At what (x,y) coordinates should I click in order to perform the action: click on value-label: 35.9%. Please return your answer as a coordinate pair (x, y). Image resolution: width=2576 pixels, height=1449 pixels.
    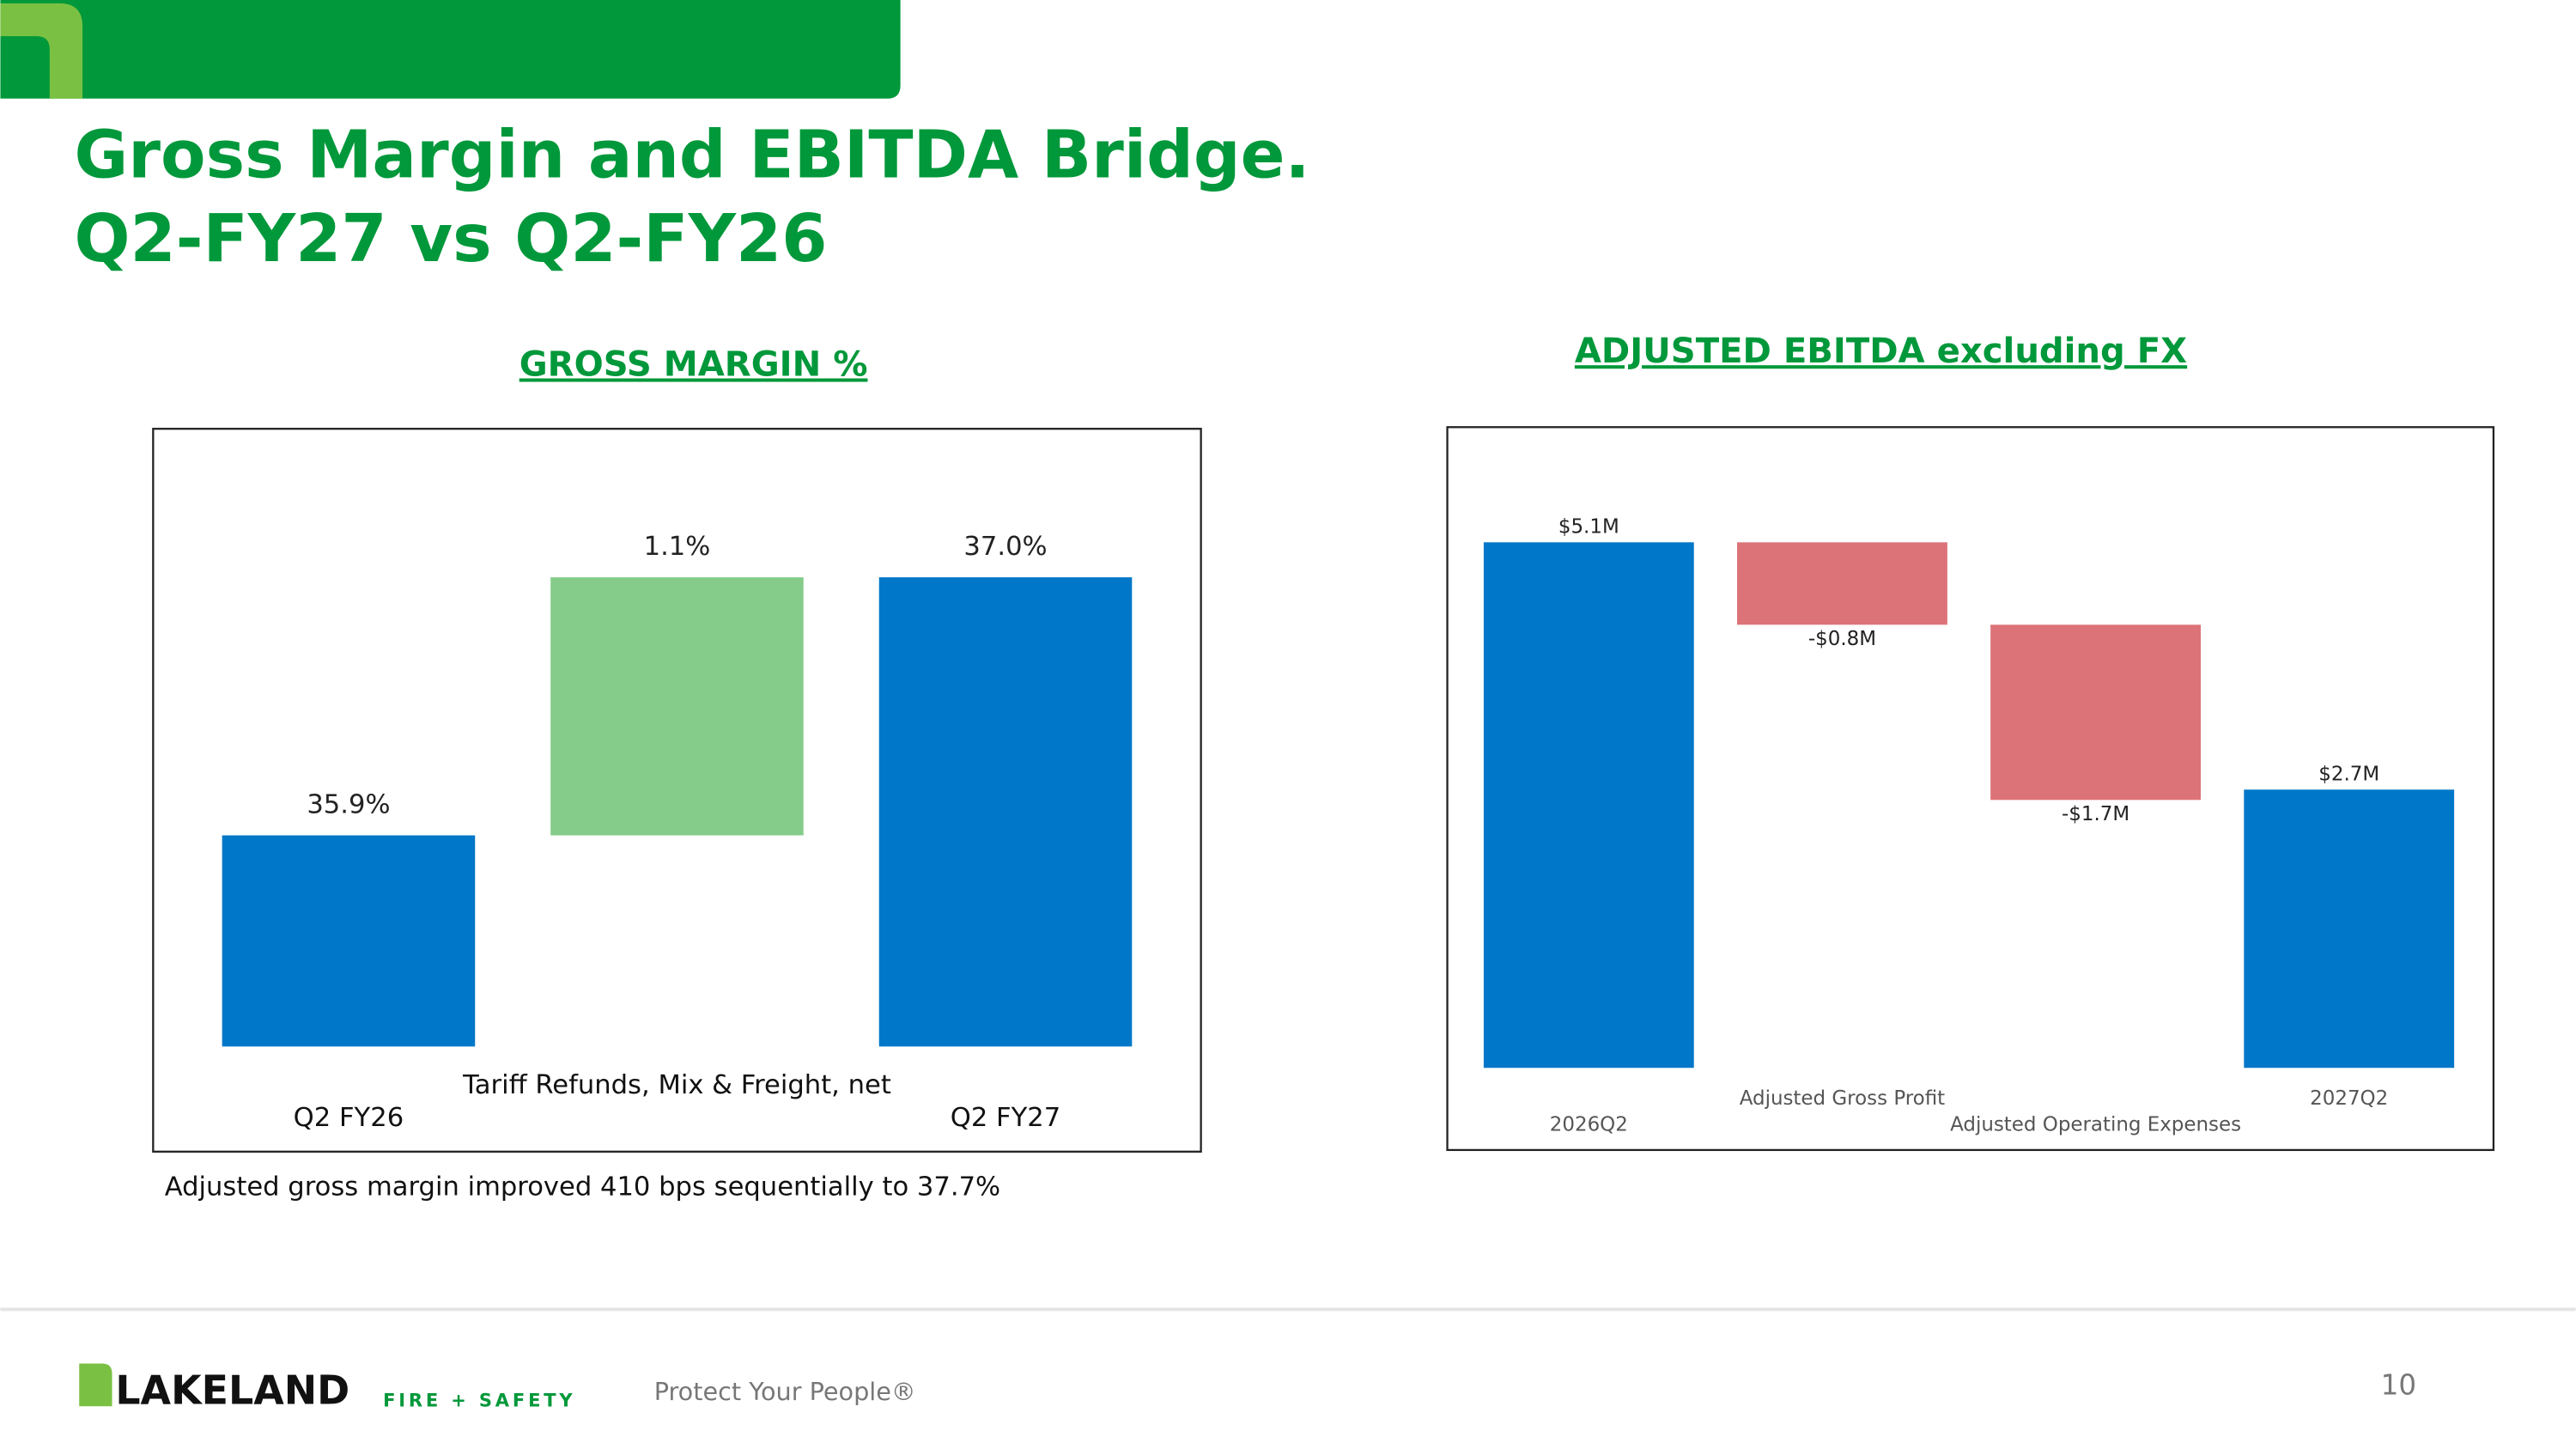
    Looking at the image, I should click on (348, 805).